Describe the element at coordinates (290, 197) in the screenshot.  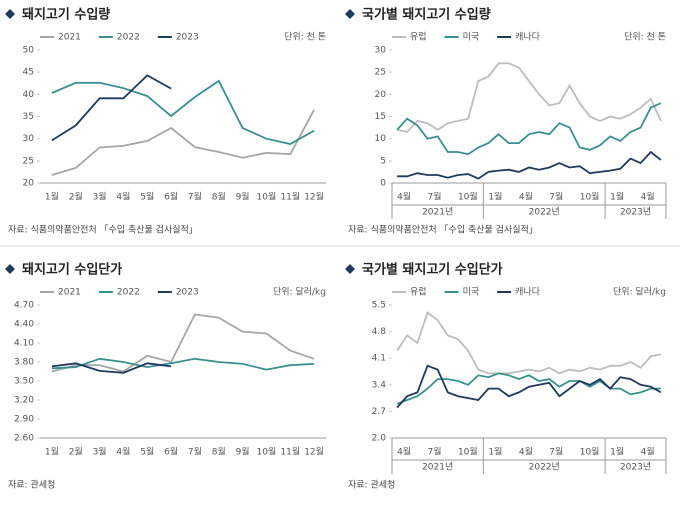
I see `x-tick-label: 11월` at that location.